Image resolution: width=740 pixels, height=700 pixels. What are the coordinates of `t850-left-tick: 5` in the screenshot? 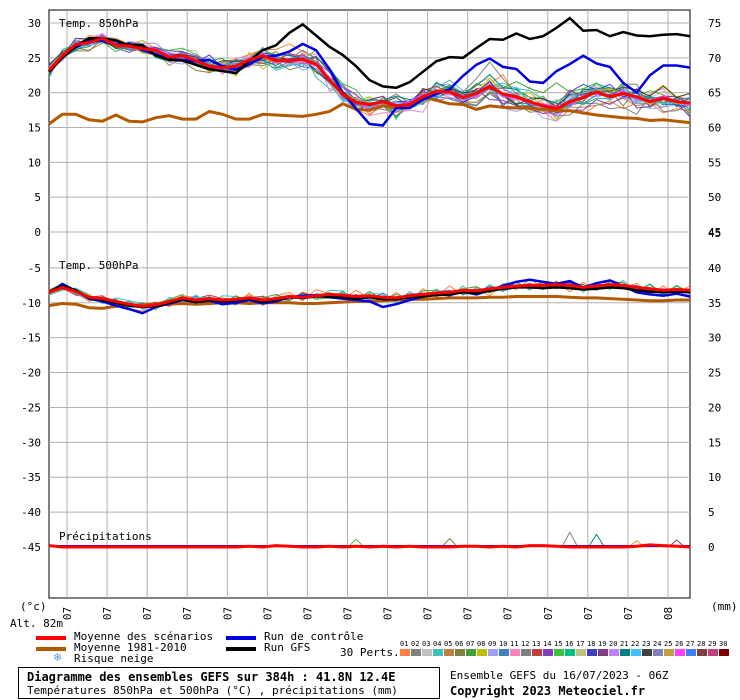 It's located at (37, 197).